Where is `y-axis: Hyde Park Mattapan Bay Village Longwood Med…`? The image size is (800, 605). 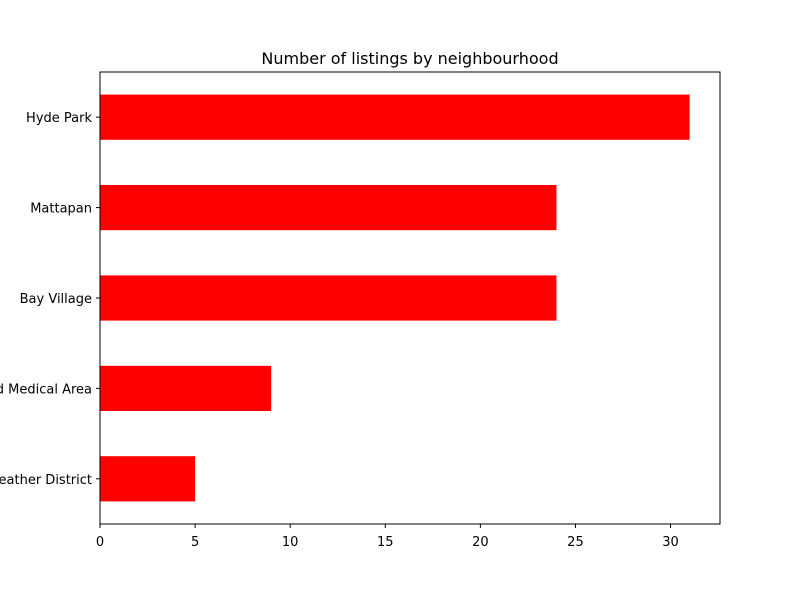
y-axis: Hyde Park Mattapan Bay Village Longwood Med… is located at coordinates (50, 299).